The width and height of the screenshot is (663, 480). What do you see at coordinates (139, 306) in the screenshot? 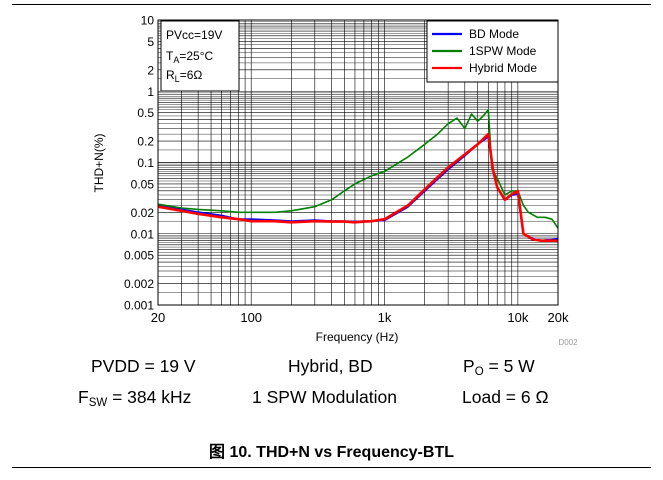
I see `y-tick-label: 0.001` at bounding box center [139, 306].